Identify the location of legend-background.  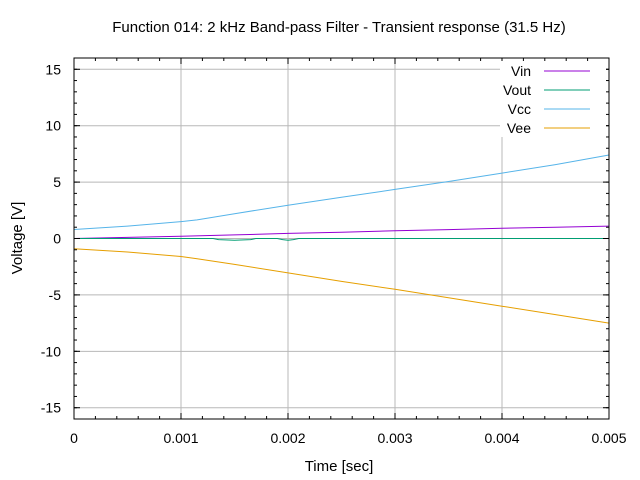
(553, 99).